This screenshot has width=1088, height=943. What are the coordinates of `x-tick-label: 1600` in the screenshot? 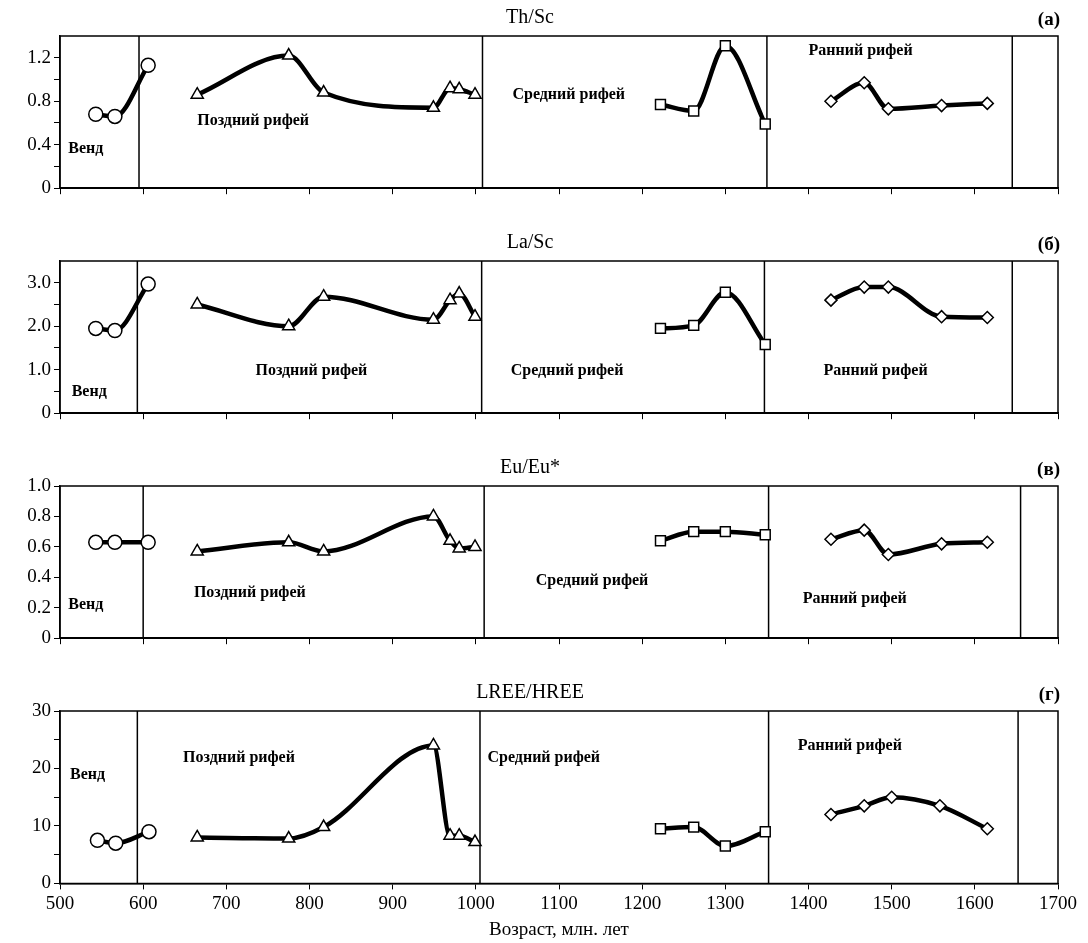 It's located at (974, 902).